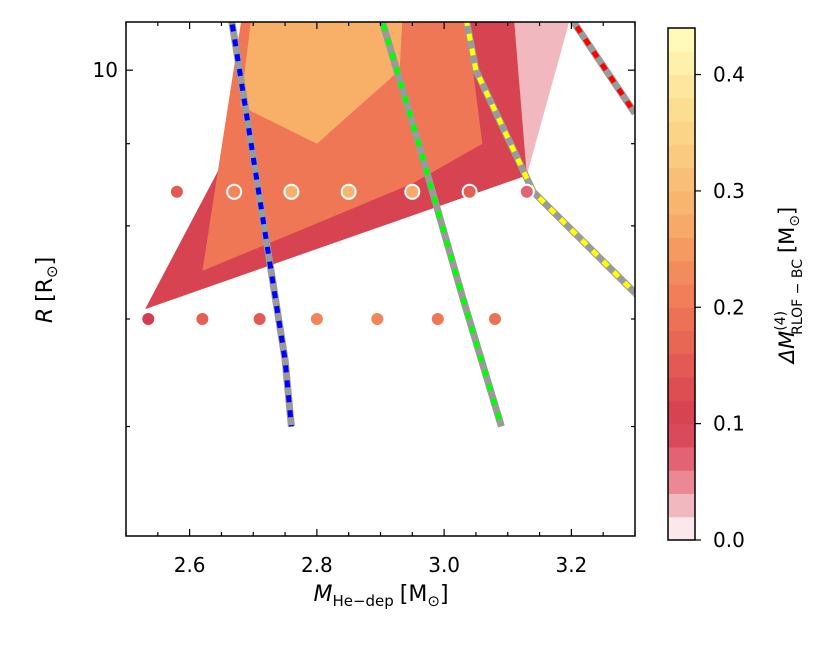 This screenshot has width=830, height=646. I want to click on svg-text:ΔM(4)RLOF − BC[M⊙]: ΔM(4)RLOF − BC [M⊙], so click(789, 286).